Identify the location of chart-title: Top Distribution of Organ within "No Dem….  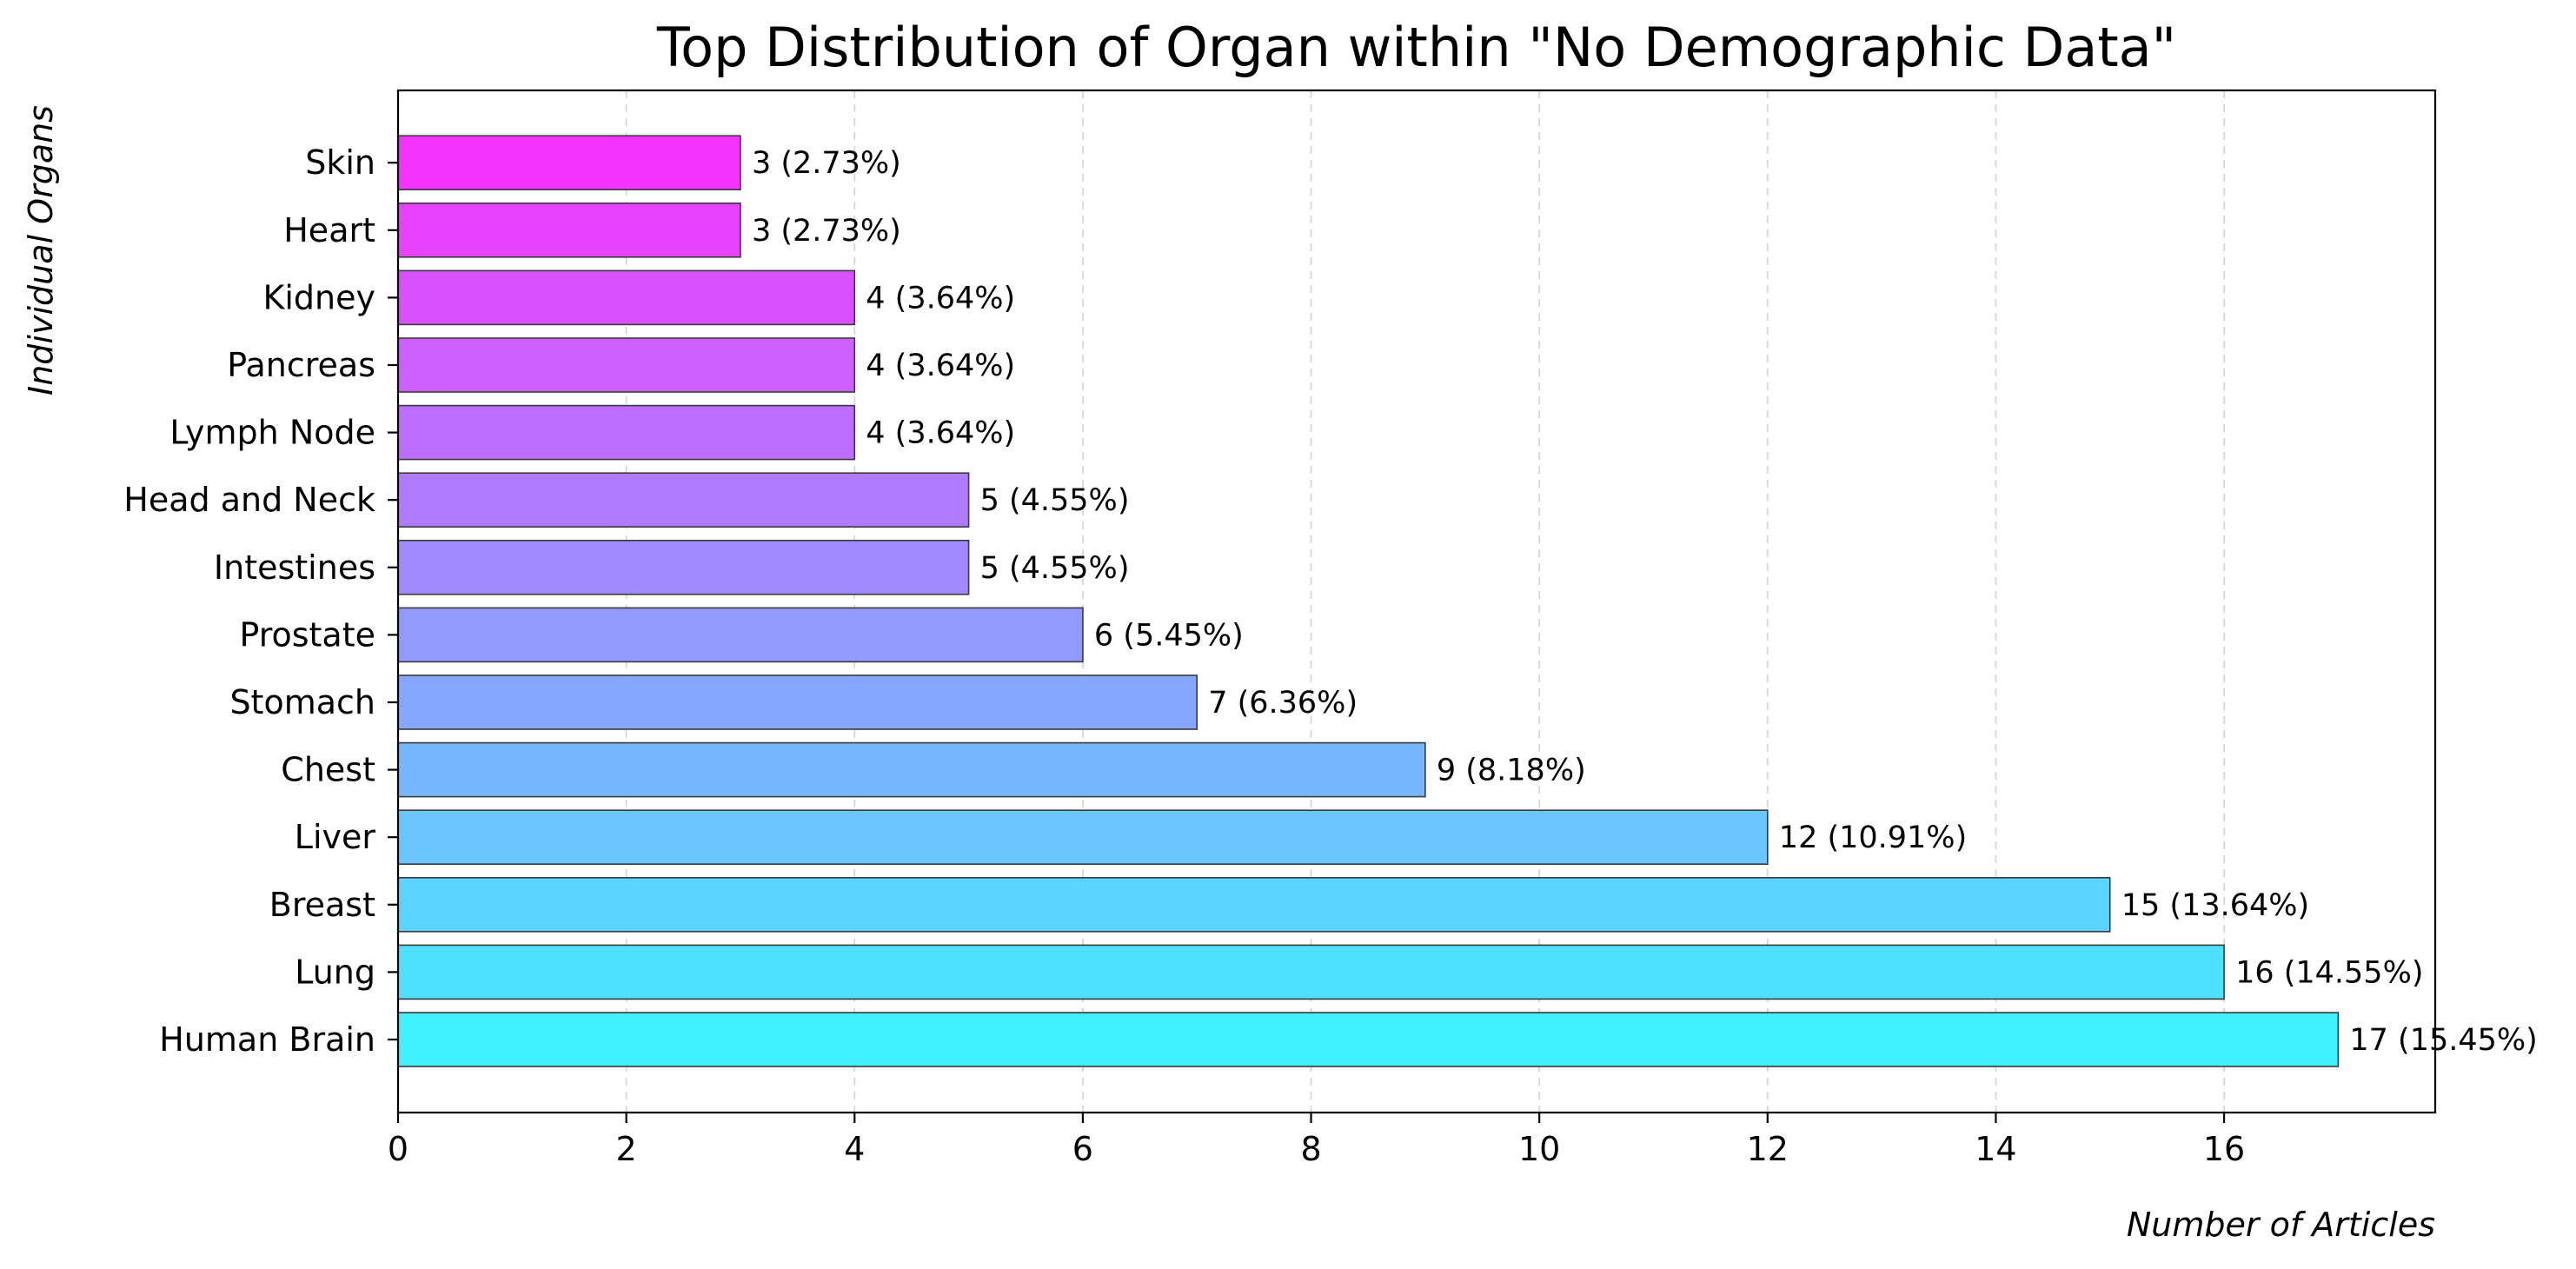
(1416, 47).